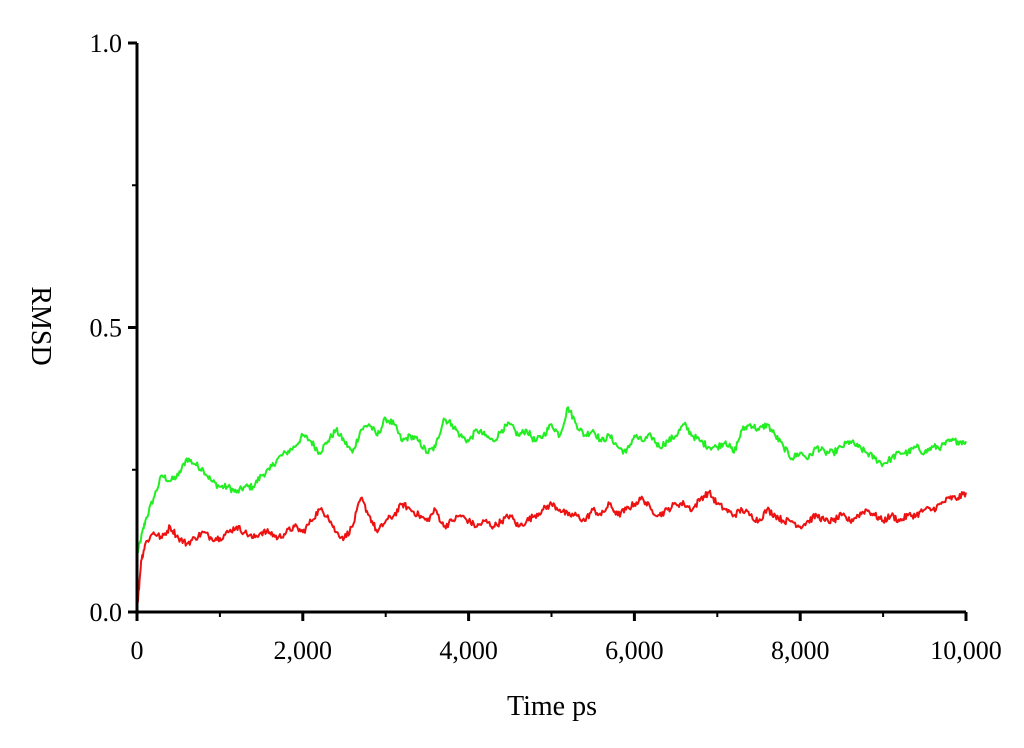 Image resolution: width=1024 pixels, height=748 pixels. Describe the element at coordinates (468, 650) in the screenshot. I see `x-tick-label: 4,000` at that location.